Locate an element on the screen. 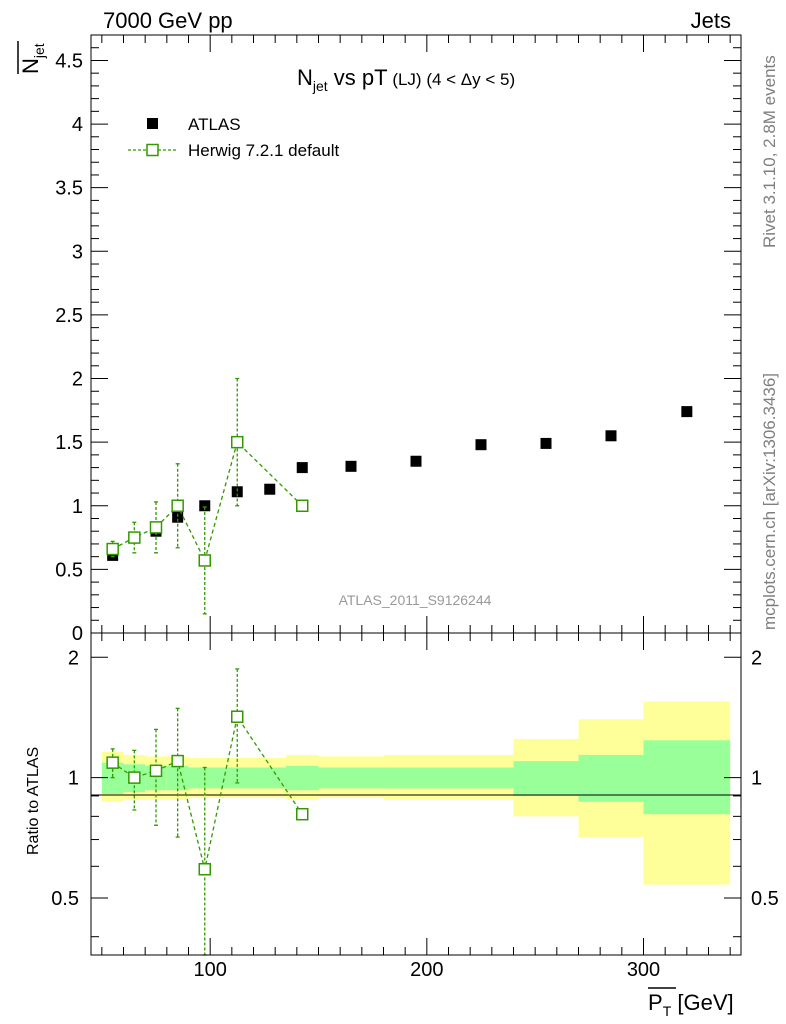  x-axis-label: PT [GeV] is located at coordinates (691, 1003).